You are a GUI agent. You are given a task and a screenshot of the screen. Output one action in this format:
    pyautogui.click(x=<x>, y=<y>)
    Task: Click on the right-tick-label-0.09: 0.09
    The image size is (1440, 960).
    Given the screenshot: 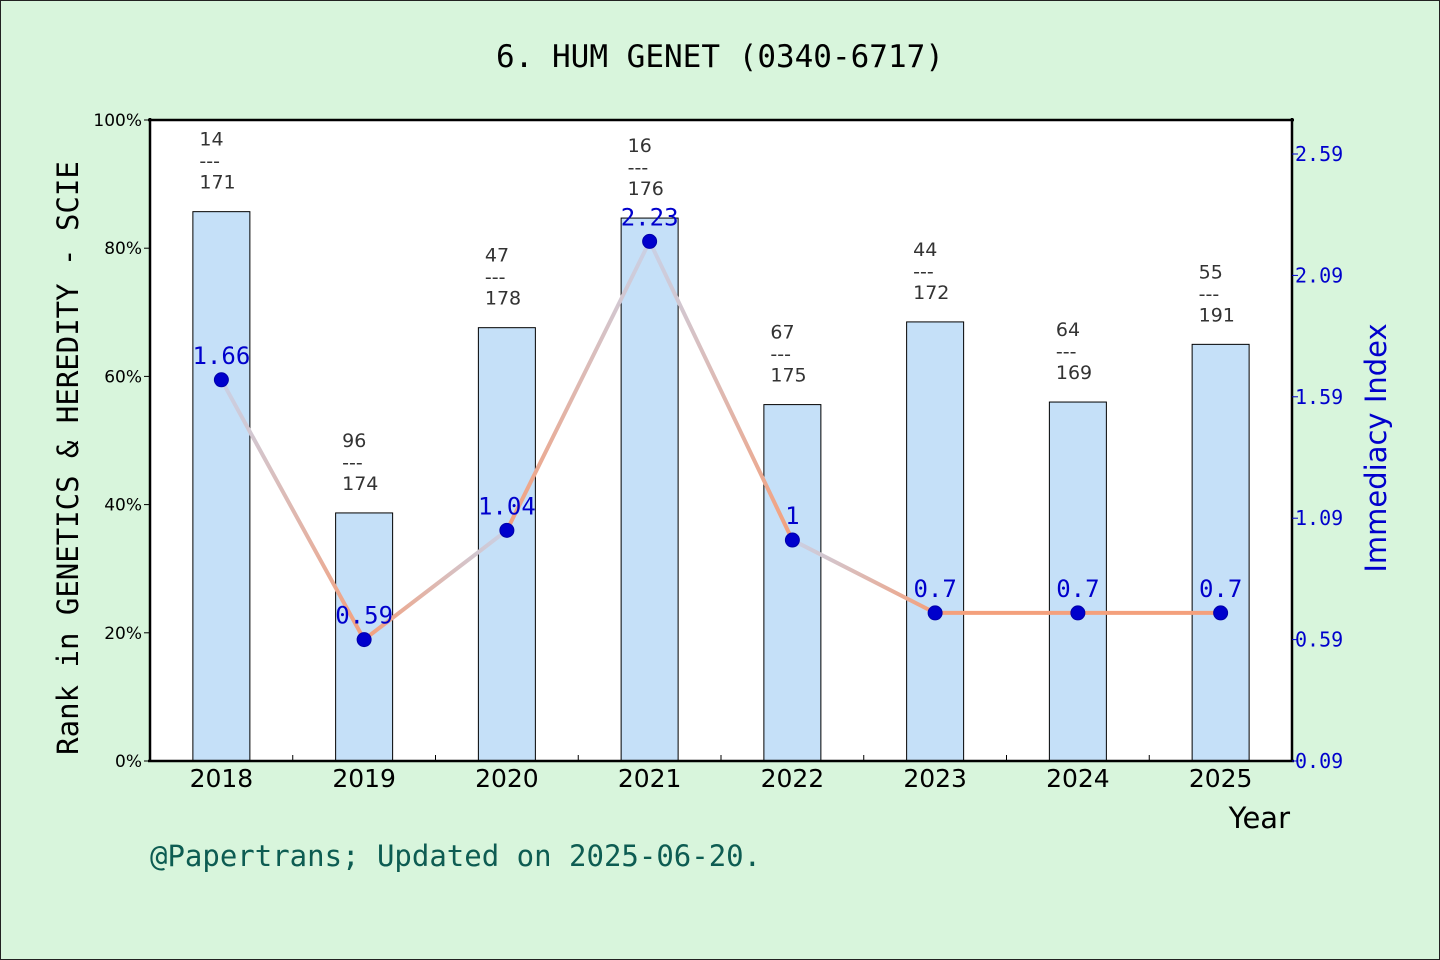 What is the action you would take?
    pyautogui.click(x=1319, y=761)
    